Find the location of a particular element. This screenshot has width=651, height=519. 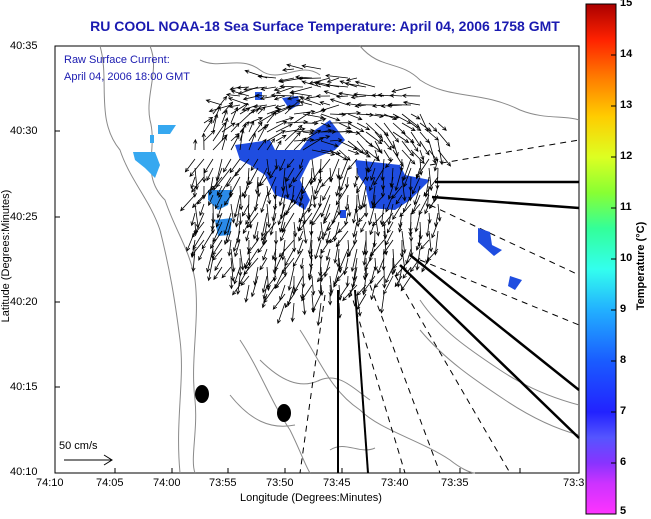

x-tick: 73:40 is located at coordinates (395, 483).